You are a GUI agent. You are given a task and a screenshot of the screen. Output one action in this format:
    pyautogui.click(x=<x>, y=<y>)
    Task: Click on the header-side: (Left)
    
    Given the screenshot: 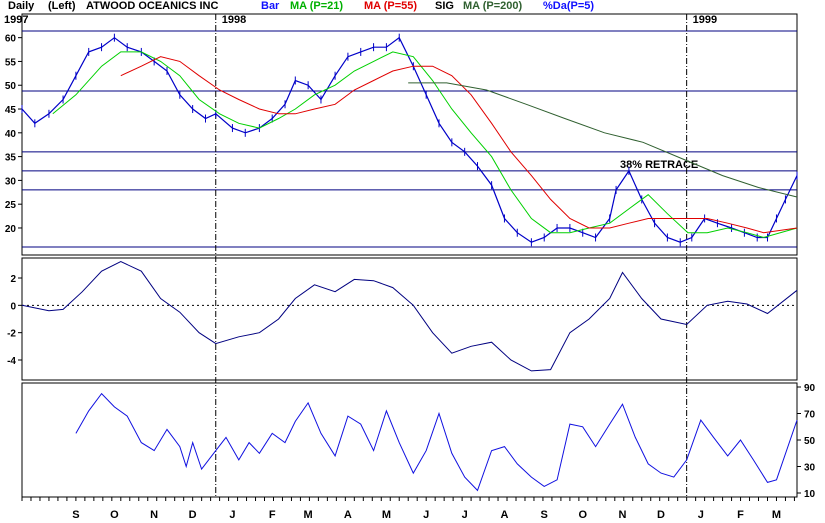 What is the action you would take?
    pyautogui.click(x=62, y=6)
    